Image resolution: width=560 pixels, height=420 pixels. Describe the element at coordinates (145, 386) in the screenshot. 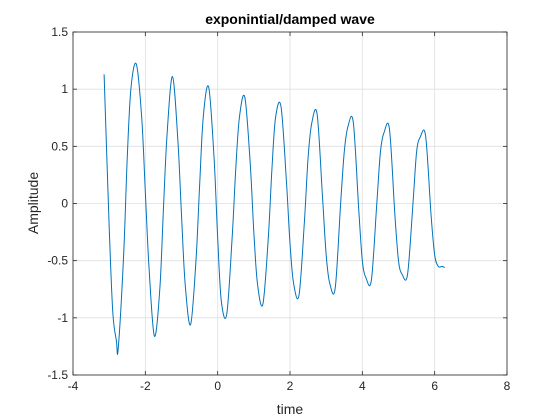

I see `x-tick-label: -2` at that location.